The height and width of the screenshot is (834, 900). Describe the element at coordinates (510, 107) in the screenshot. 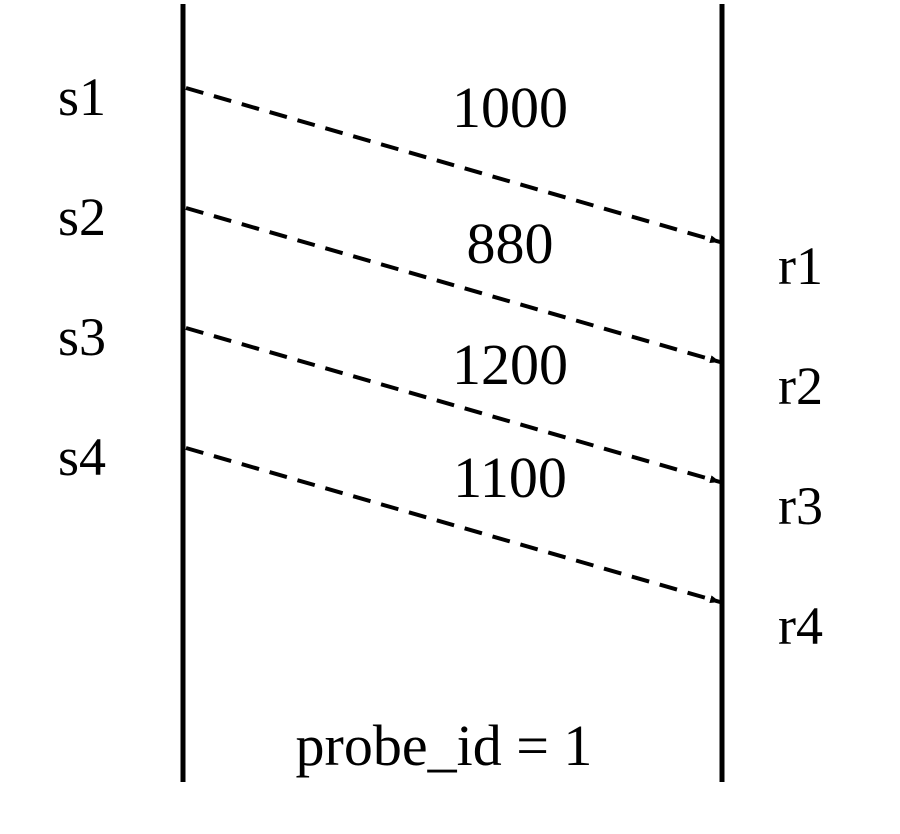

I see `message-label-1: 1000` at that location.